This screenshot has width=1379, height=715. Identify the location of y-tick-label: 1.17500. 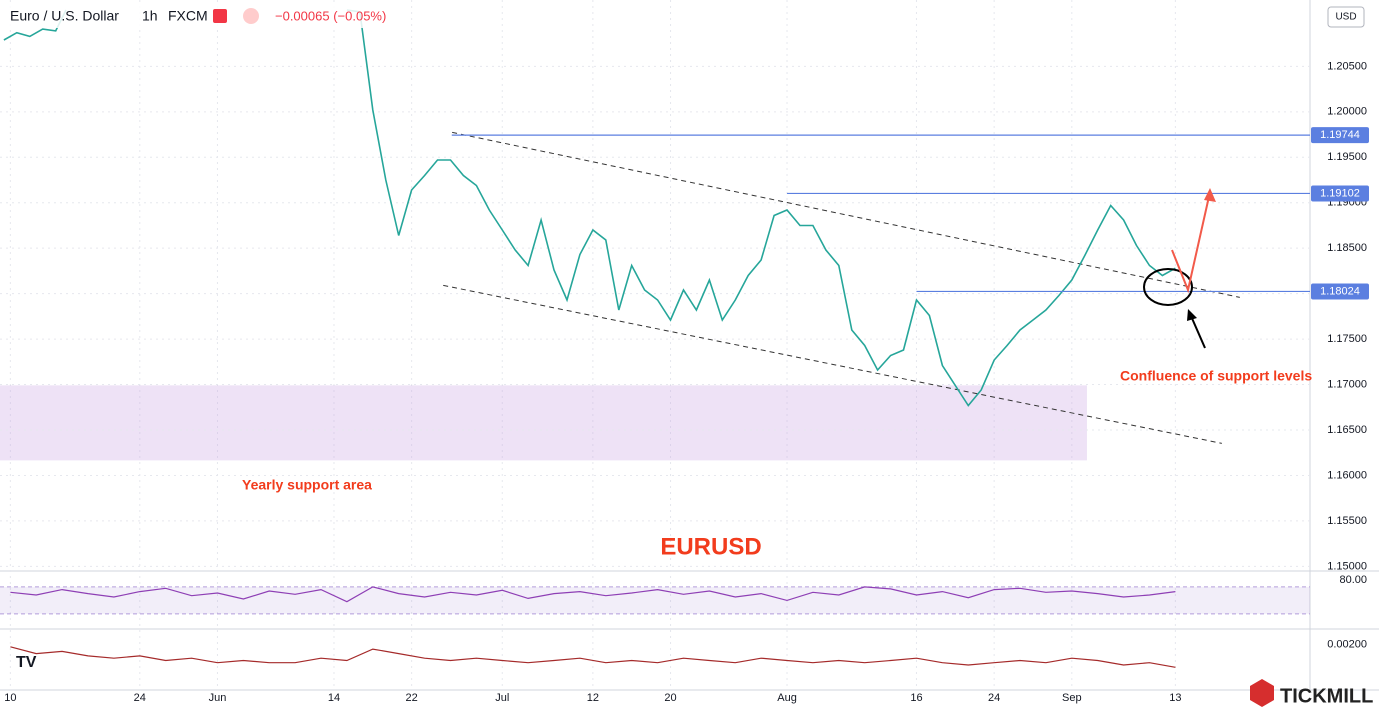
(1347, 339).